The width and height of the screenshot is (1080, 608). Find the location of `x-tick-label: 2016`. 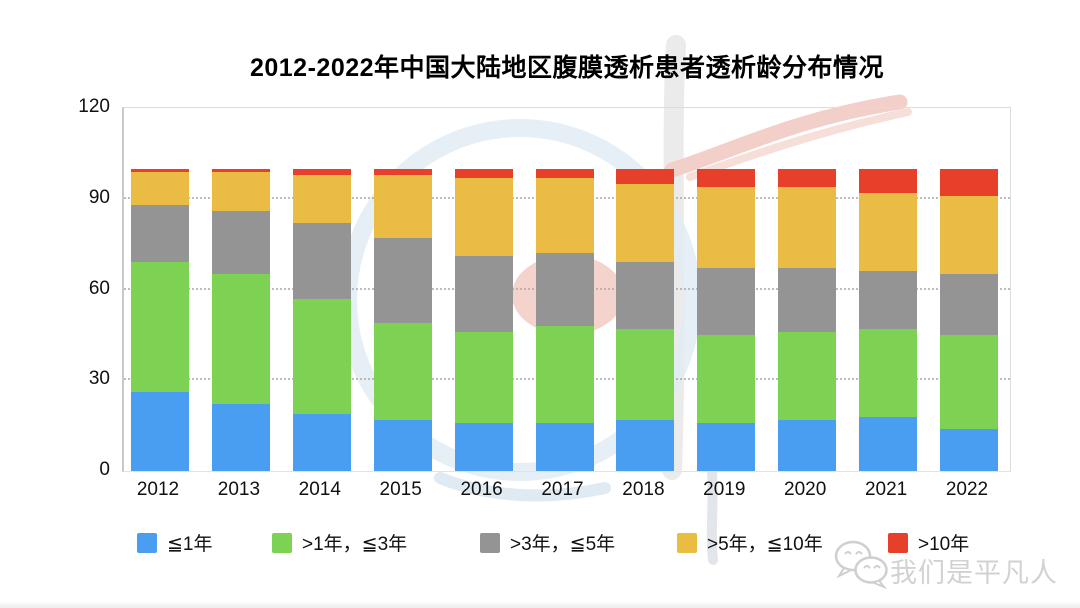

x-tick-label: 2016 is located at coordinates (481, 489).